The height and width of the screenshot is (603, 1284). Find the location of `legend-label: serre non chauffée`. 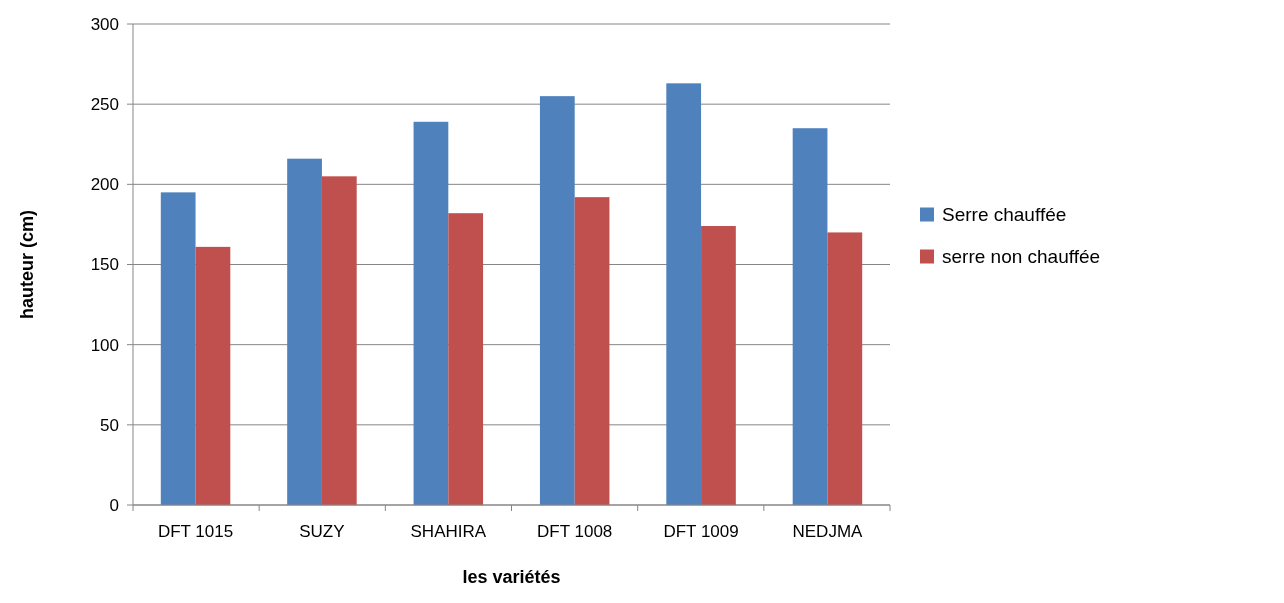

legend-label: serre non chauffée is located at coordinates (1021, 257).